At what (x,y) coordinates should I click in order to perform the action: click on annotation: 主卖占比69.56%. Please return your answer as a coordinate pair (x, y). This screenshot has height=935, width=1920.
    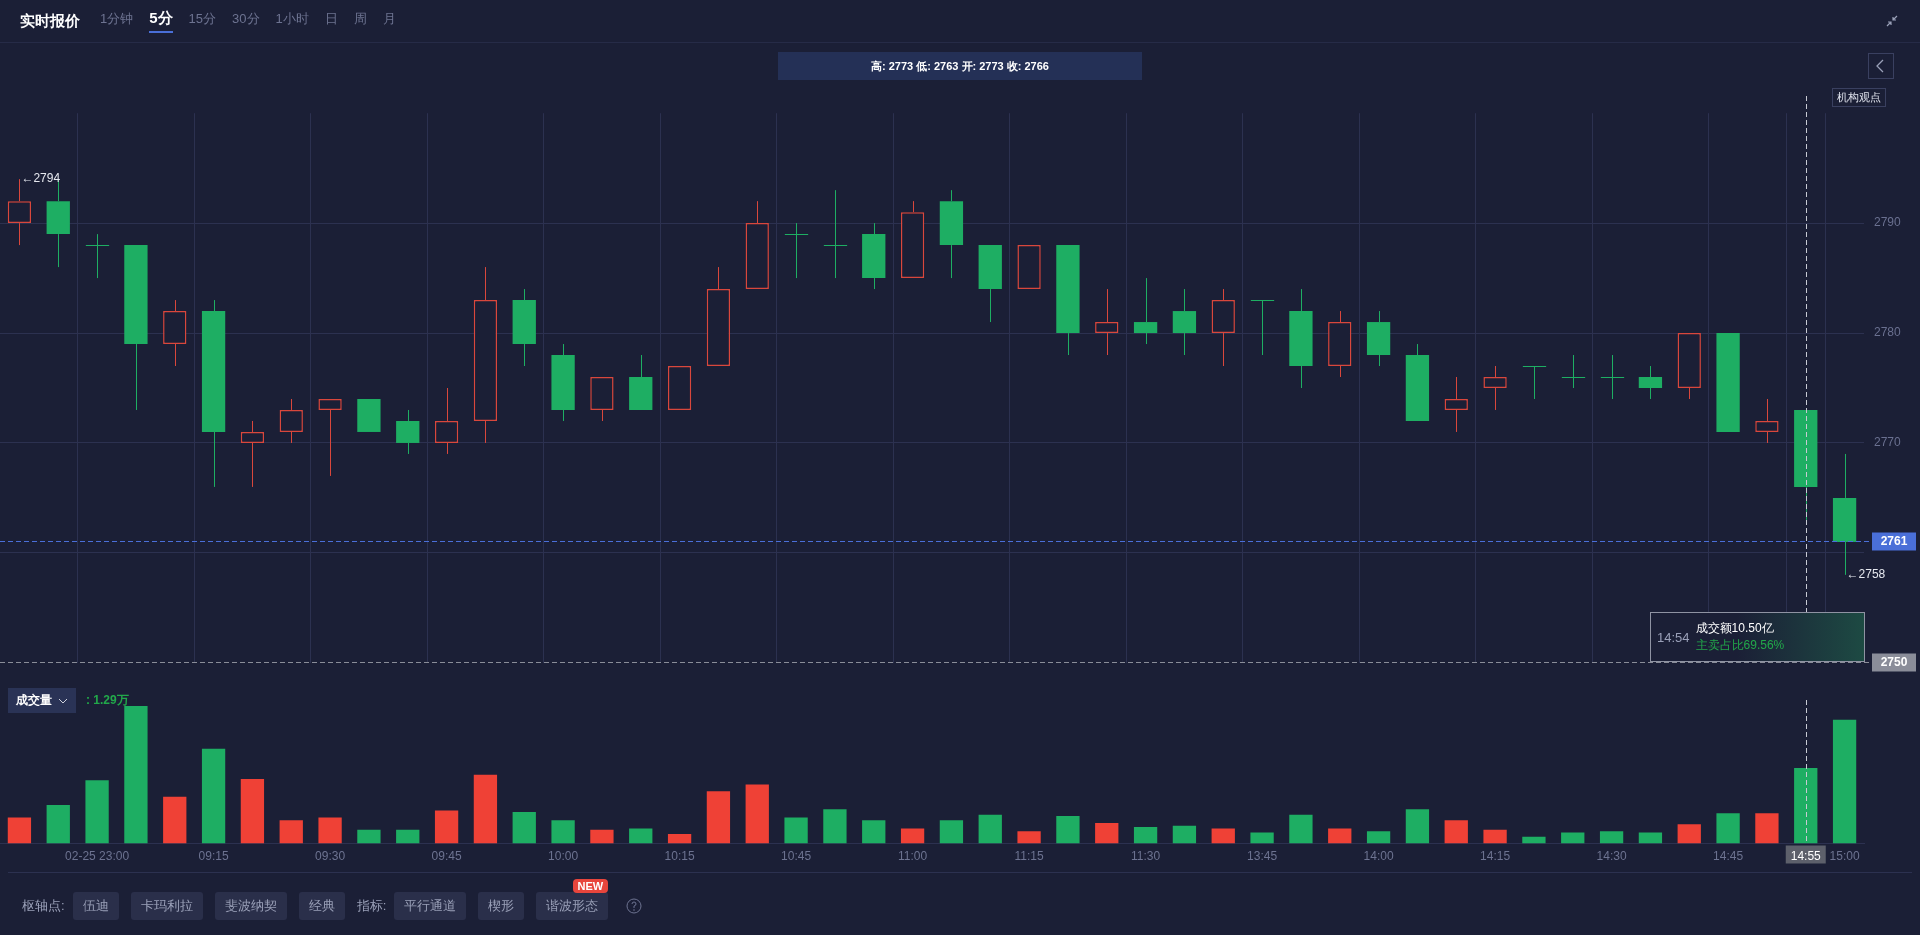
    Looking at the image, I should click on (1740, 645).